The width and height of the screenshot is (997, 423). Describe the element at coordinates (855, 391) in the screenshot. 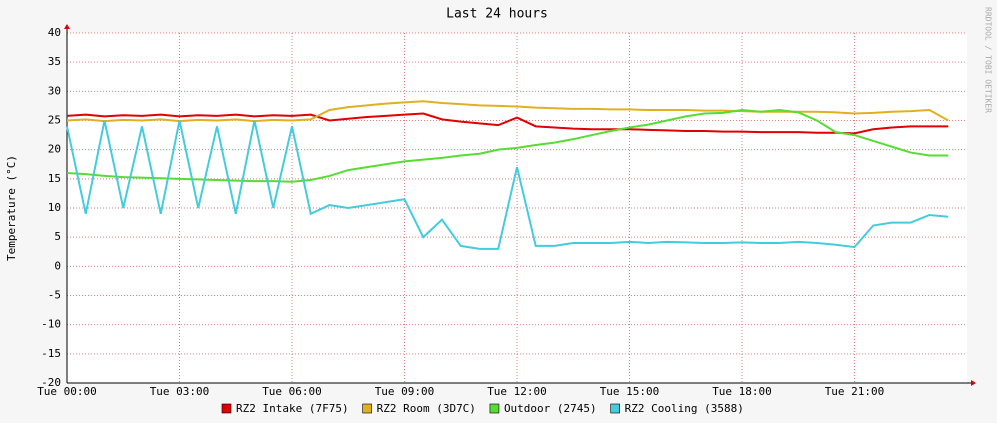

I see `x-tick-label: Tue 21:00` at that location.